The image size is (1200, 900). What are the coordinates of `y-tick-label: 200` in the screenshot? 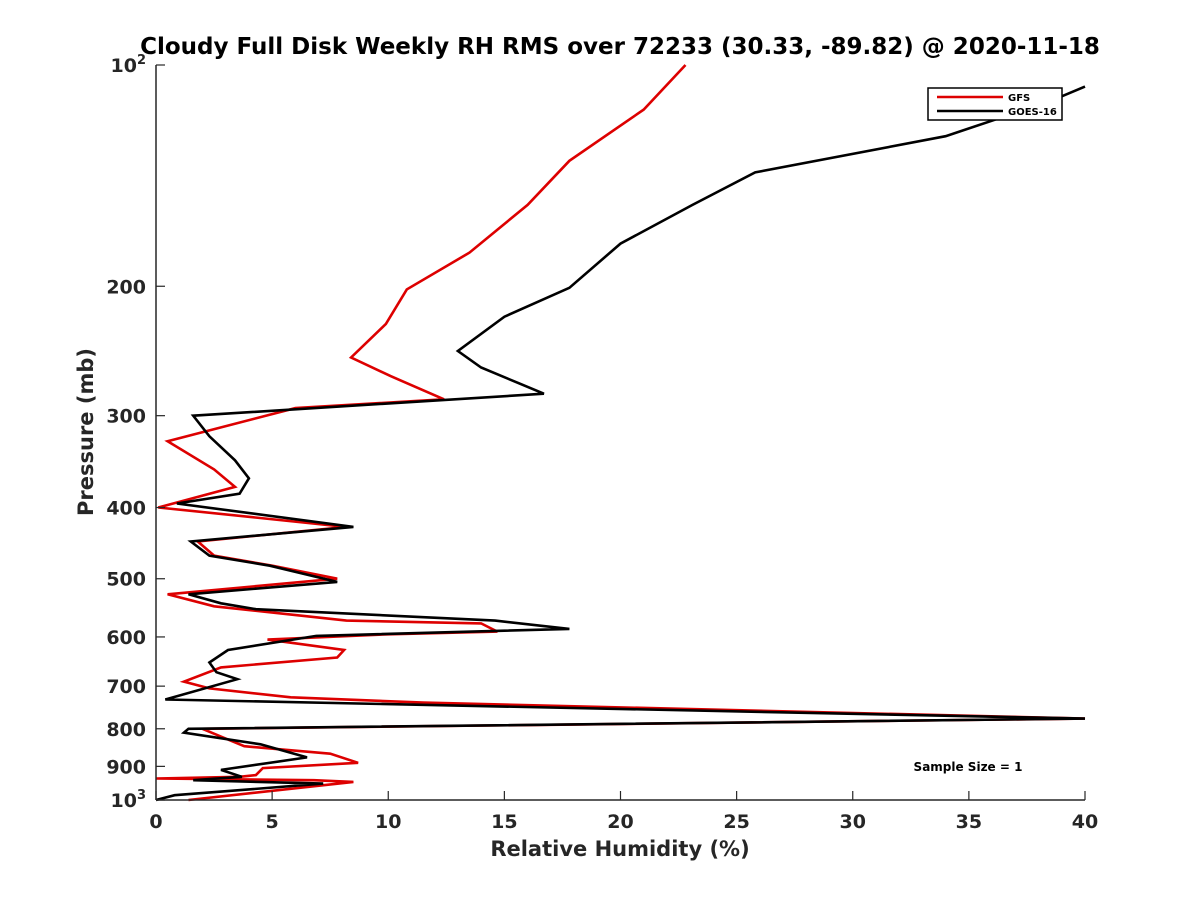 It's located at (126, 287).